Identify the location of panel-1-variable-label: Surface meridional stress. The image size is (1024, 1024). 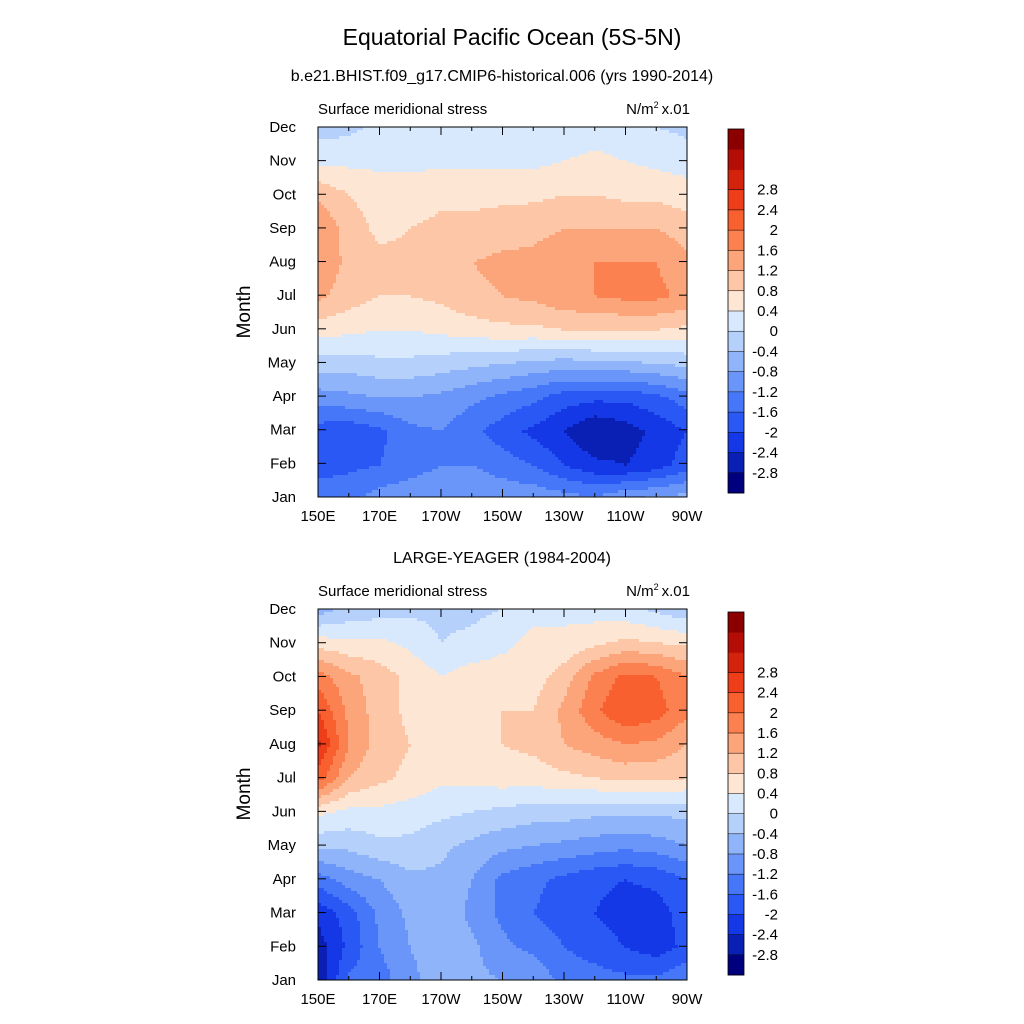
(402, 109).